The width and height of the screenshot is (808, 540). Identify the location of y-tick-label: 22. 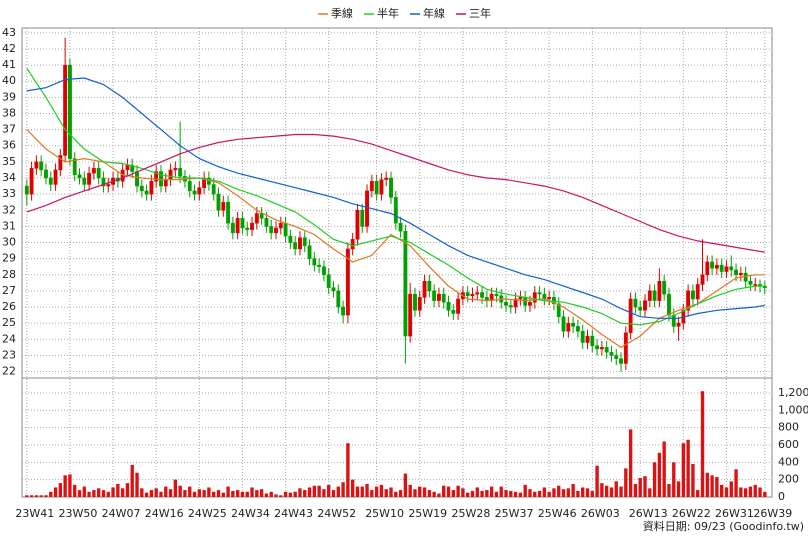
(9, 371).